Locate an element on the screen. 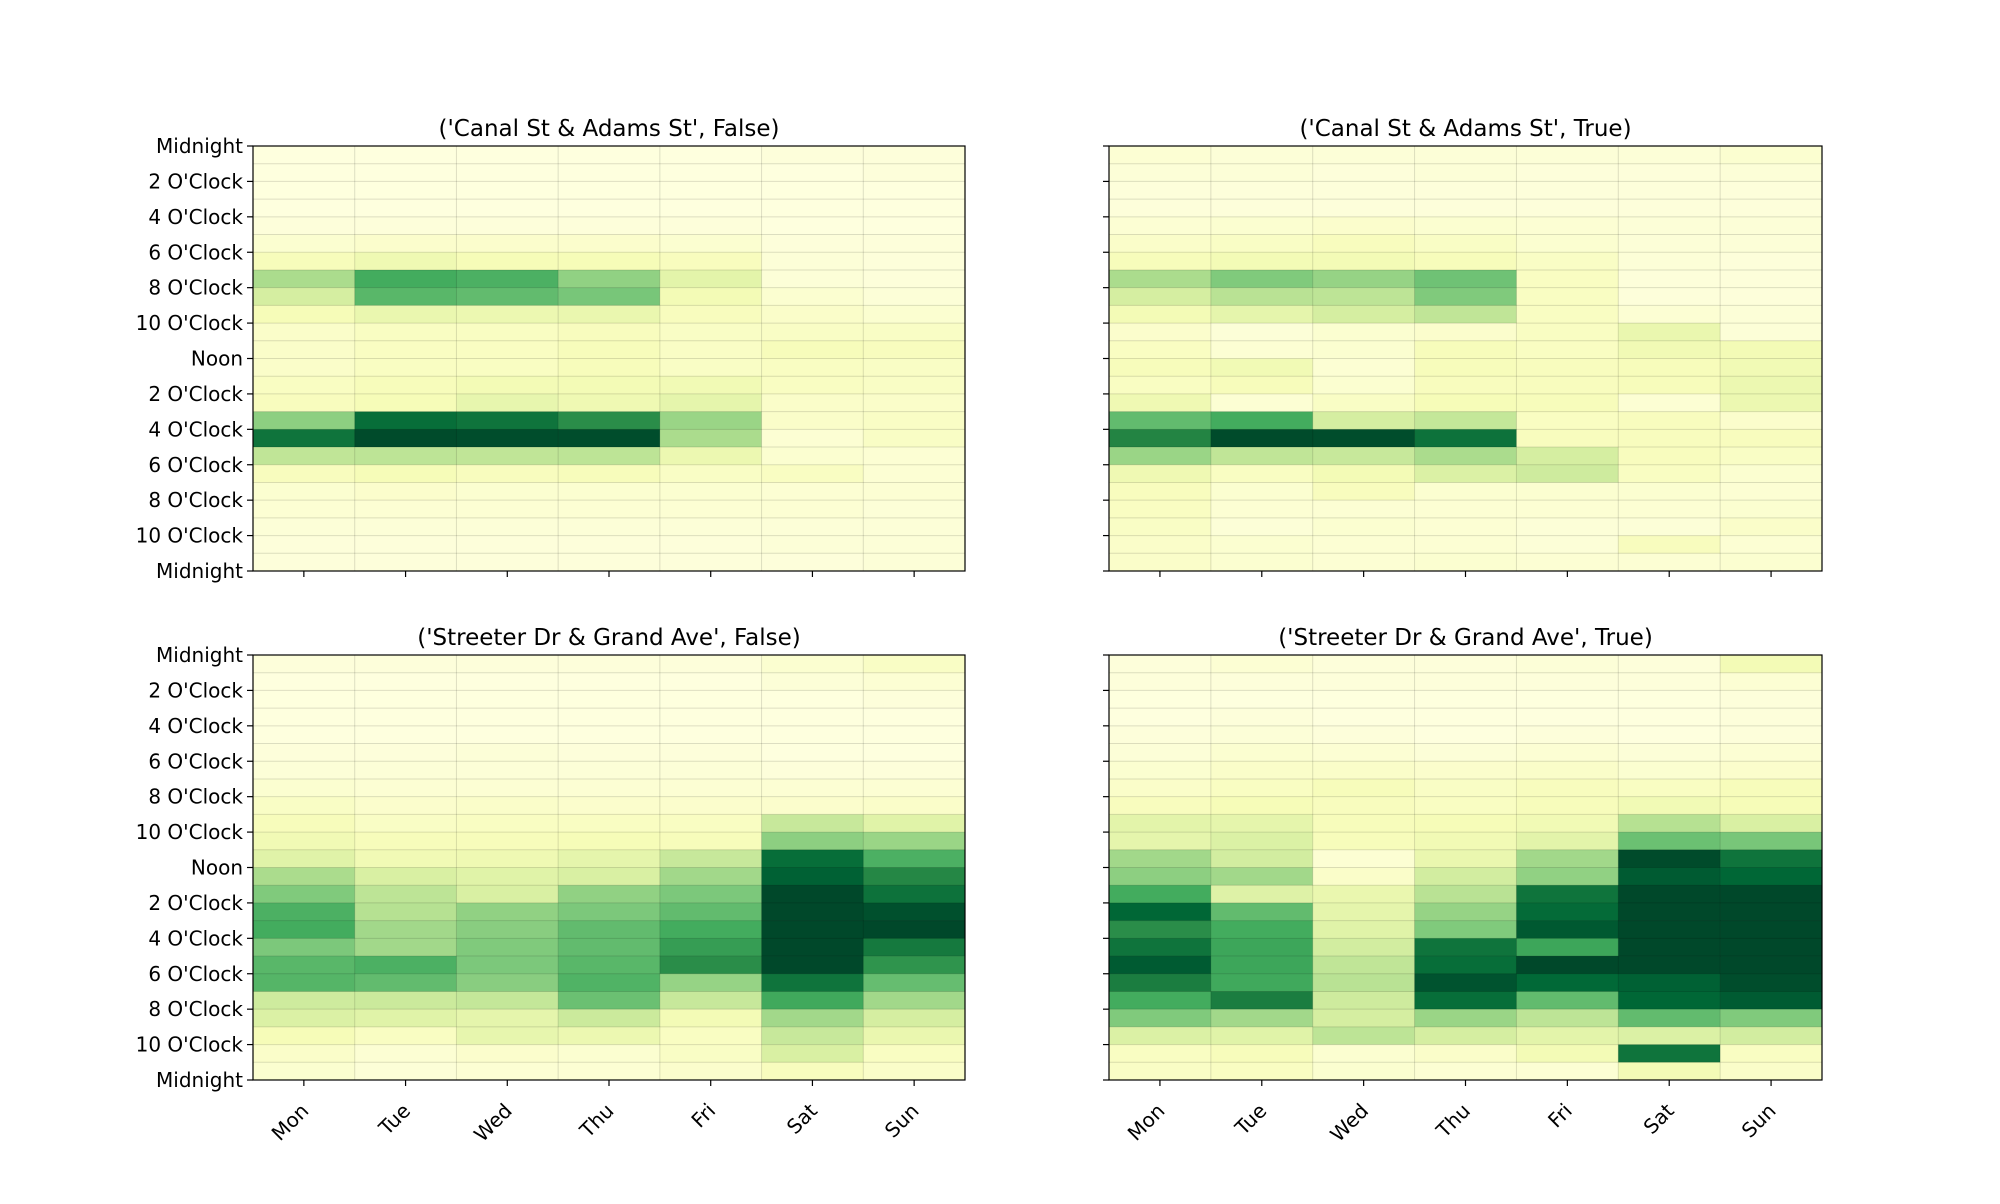  y-tick-label: 10 O'Clock is located at coordinates (190, 323).